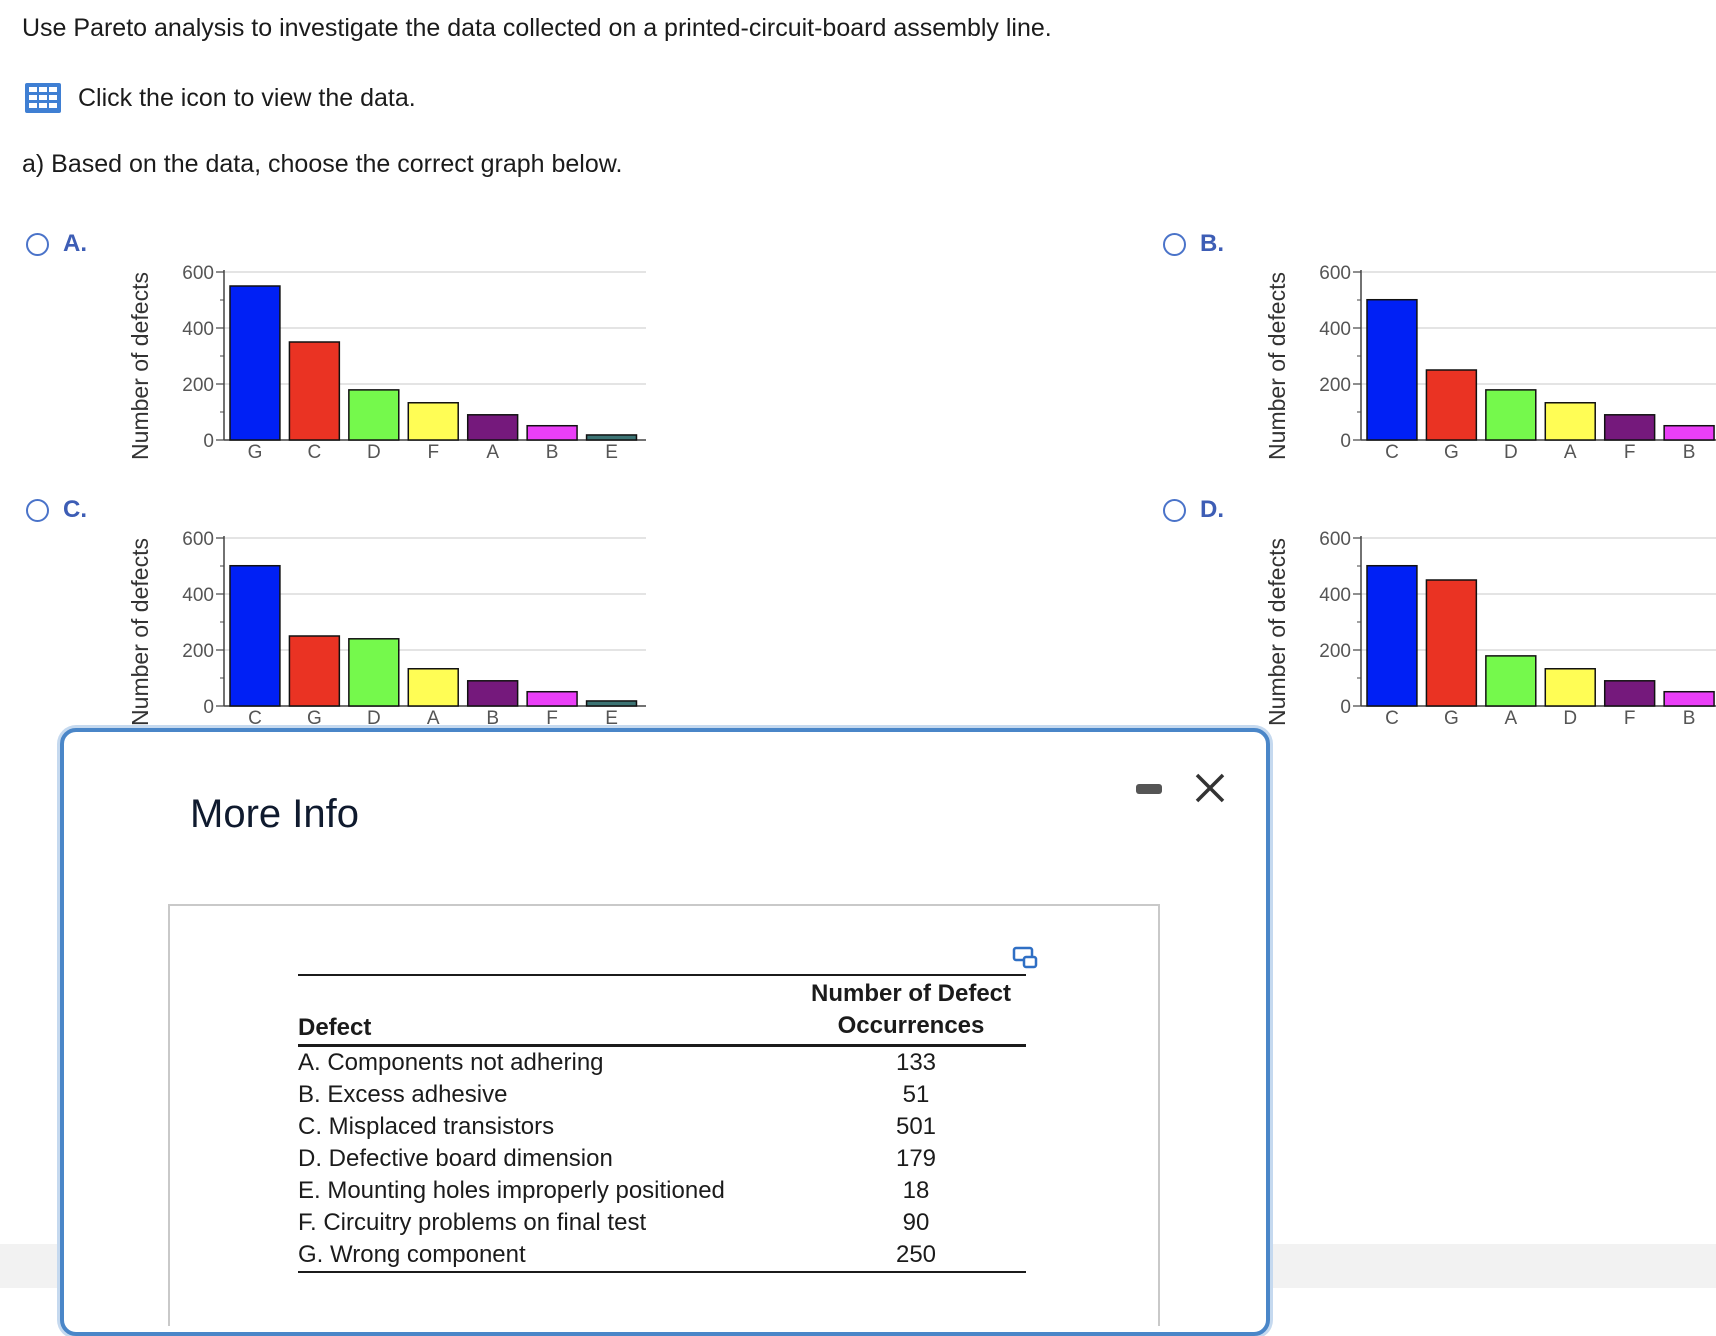 The height and width of the screenshot is (1336, 1716). What do you see at coordinates (1174, 510) in the screenshot?
I see `option-d-radio` at bounding box center [1174, 510].